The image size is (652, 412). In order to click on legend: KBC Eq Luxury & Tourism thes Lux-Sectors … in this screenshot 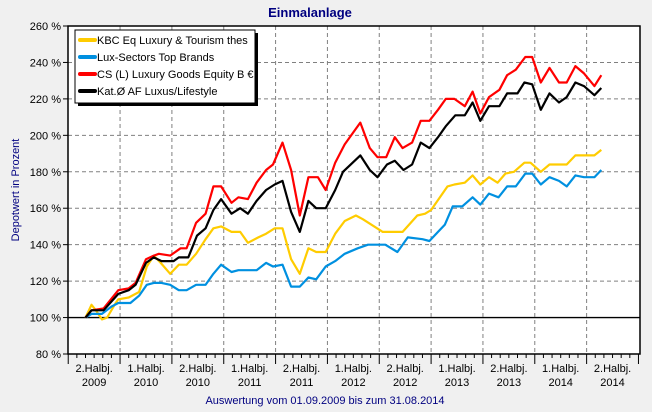, I will do `click(166, 67)`.